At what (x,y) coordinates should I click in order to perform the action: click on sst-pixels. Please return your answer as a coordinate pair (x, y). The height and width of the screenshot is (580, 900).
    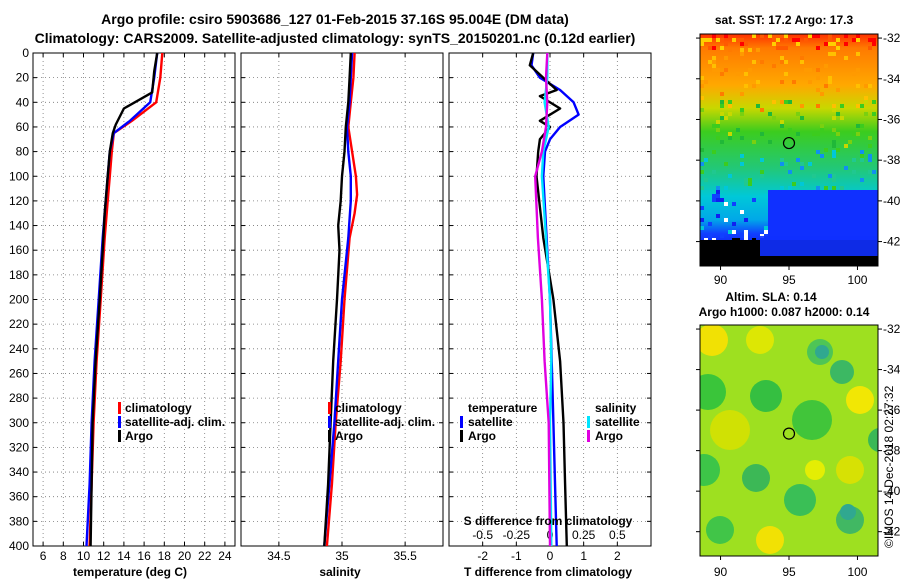
    Looking at the image, I should click on (789, 150).